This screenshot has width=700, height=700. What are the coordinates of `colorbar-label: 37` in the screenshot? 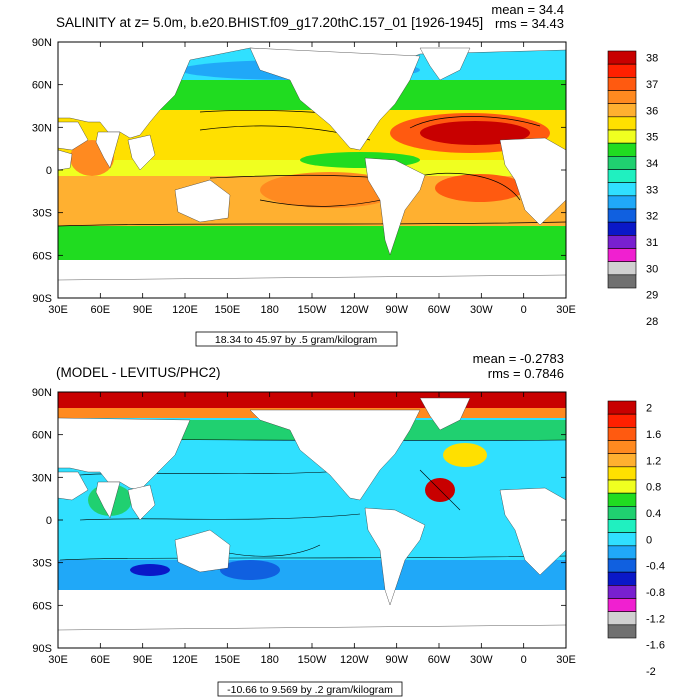 It's located at (652, 85).